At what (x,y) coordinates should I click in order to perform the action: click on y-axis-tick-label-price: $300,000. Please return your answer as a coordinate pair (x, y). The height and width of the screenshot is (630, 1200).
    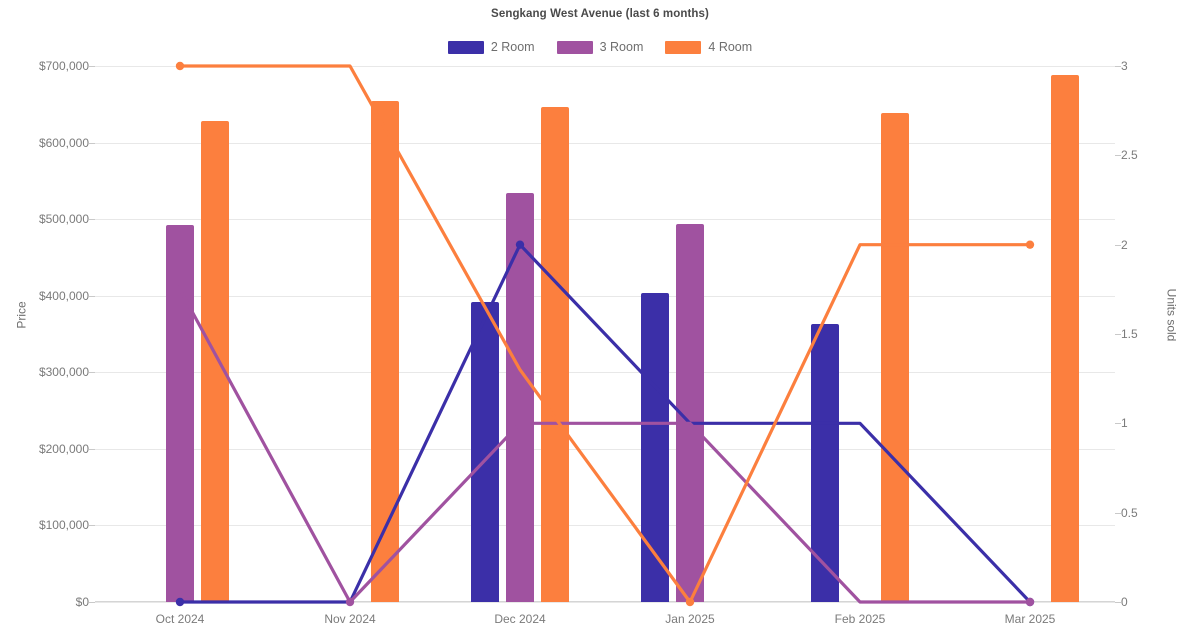
    Looking at the image, I should click on (63, 372).